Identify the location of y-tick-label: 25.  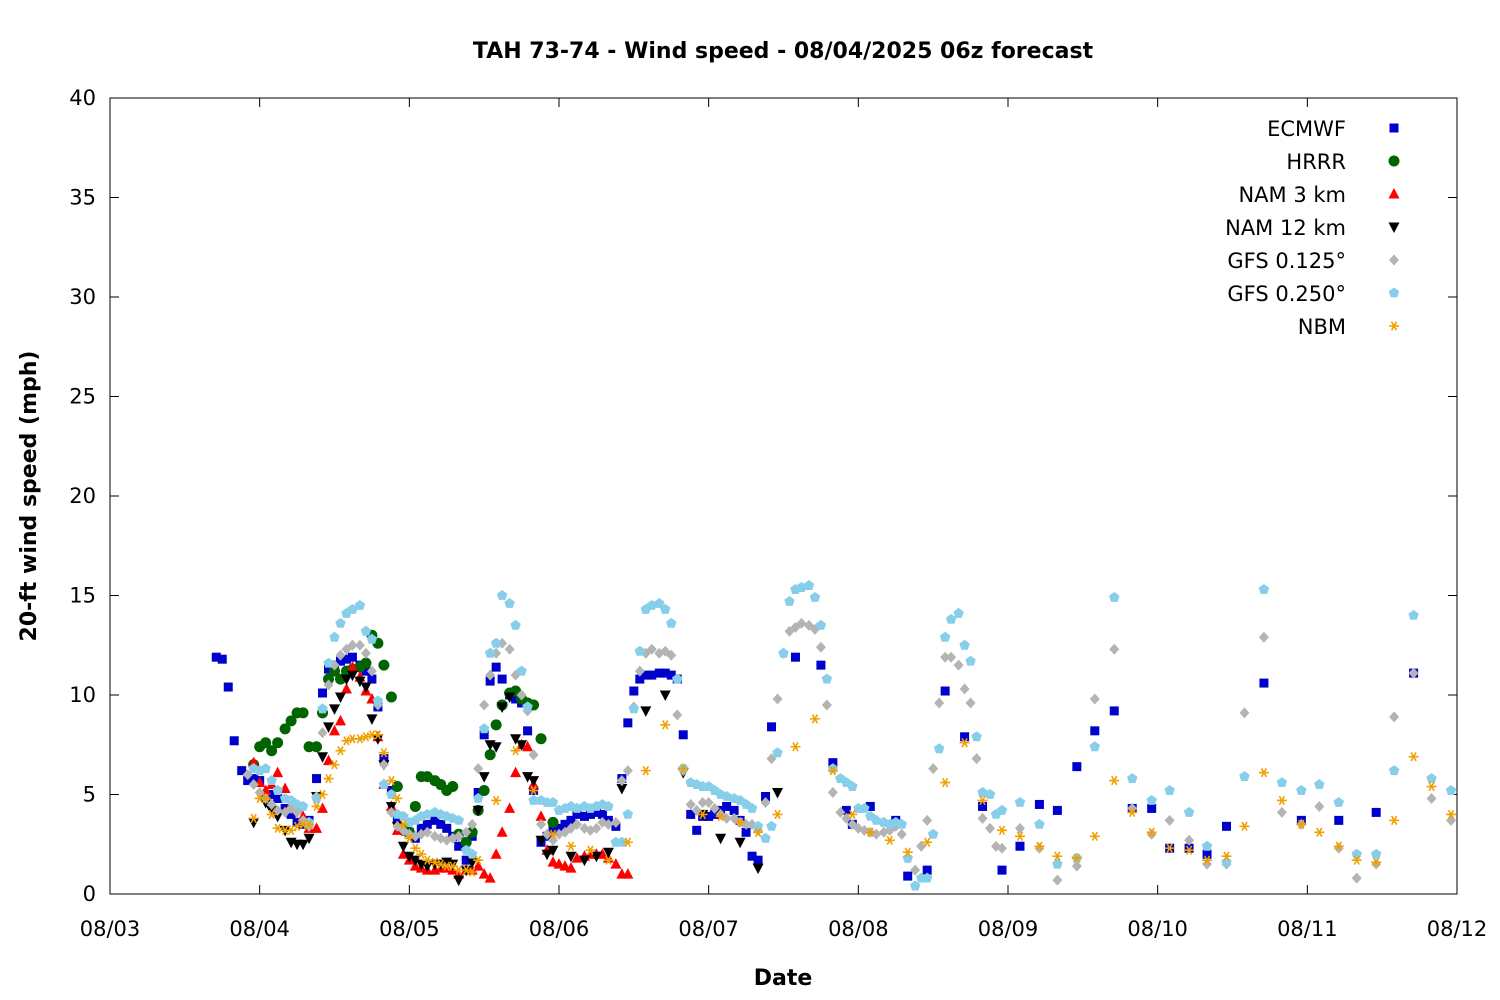
(82, 397).